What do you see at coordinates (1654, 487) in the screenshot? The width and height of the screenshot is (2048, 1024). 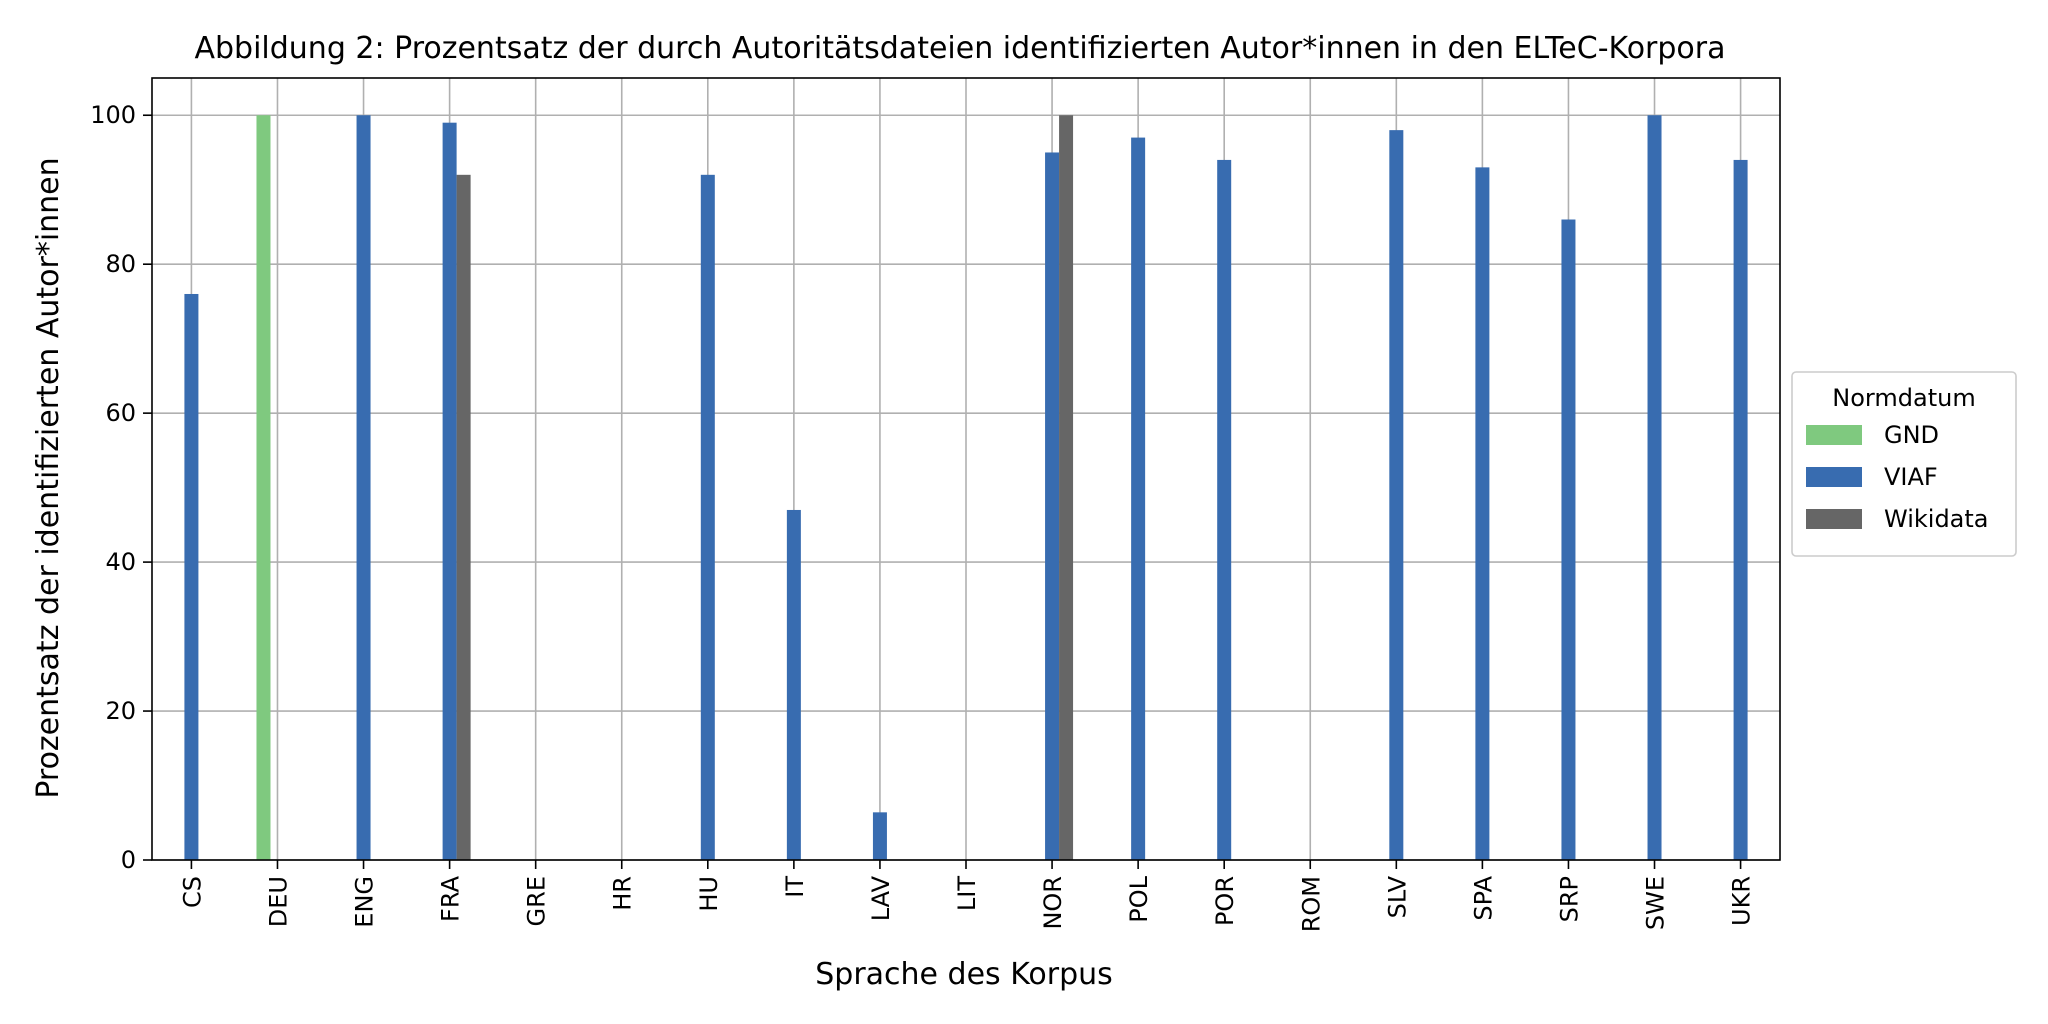 I see `bar-viaf-swe` at bounding box center [1654, 487].